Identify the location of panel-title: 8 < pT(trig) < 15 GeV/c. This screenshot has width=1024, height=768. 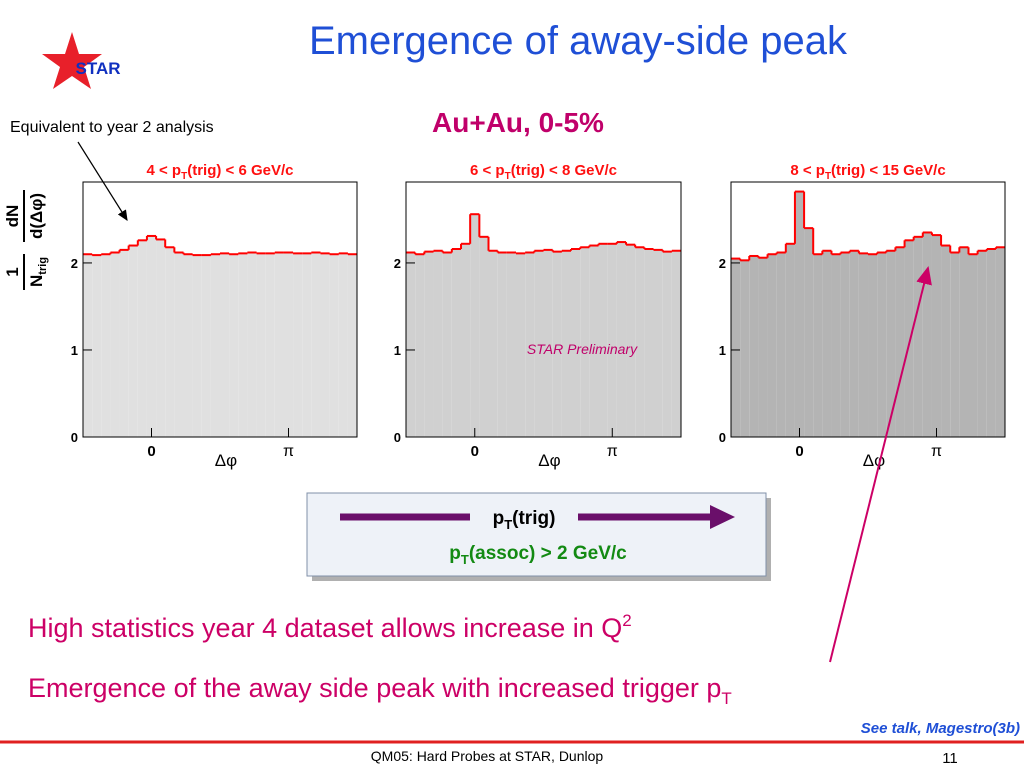
(867, 172).